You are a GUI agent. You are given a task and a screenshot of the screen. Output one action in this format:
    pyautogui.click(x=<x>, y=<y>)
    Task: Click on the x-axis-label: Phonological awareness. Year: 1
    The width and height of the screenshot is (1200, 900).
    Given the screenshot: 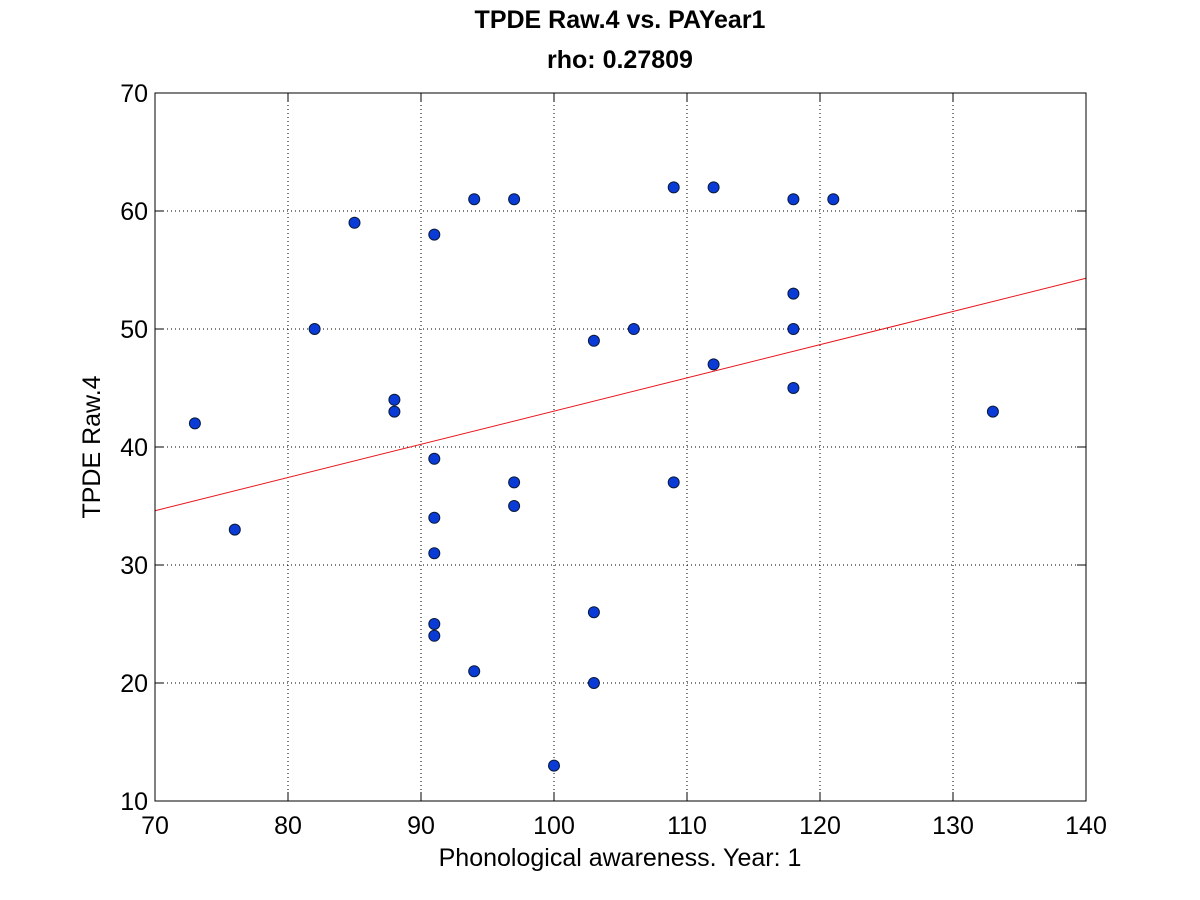 What is the action you would take?
    pyautogui.click(x=620, y=858)
    